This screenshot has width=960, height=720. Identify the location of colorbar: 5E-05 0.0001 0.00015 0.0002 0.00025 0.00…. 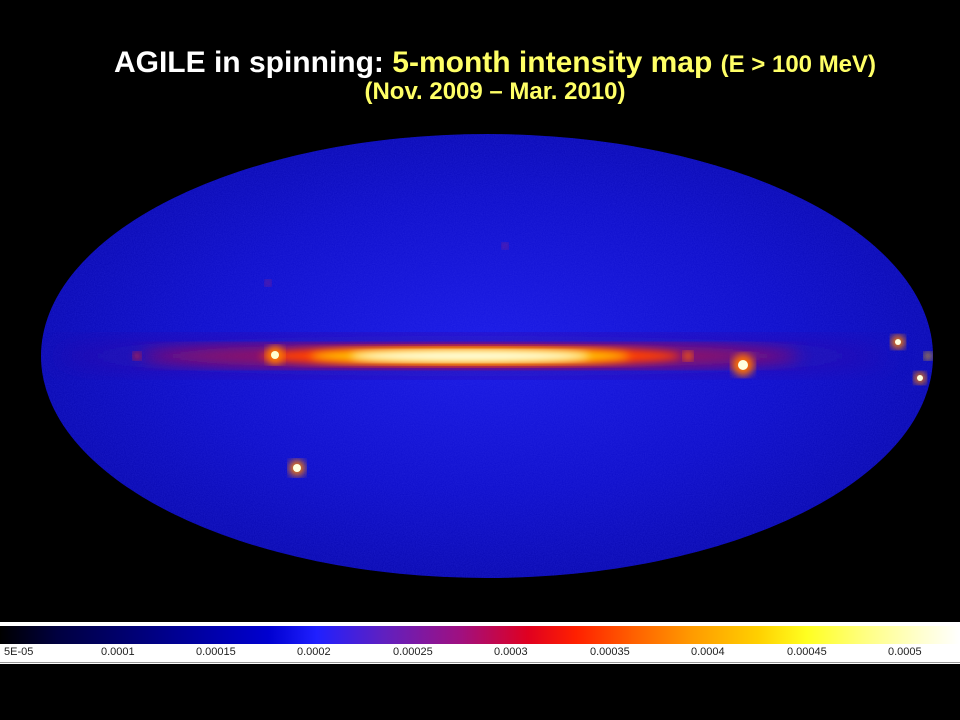
(480, 643).